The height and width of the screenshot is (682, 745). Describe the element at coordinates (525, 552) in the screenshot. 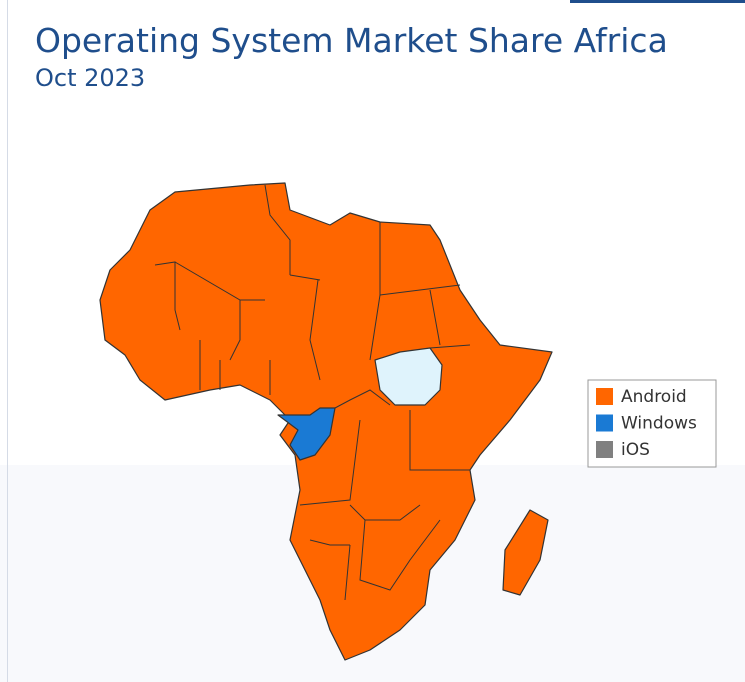

I see `island` at that location.